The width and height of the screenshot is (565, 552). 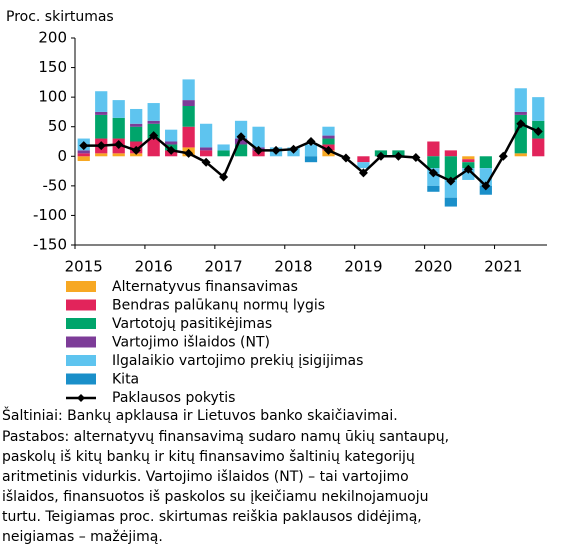 What do you see at coordinates (433, 267) in the screenshot?
I see `x-tick-label: 2020` at bounding box center [433, 267].